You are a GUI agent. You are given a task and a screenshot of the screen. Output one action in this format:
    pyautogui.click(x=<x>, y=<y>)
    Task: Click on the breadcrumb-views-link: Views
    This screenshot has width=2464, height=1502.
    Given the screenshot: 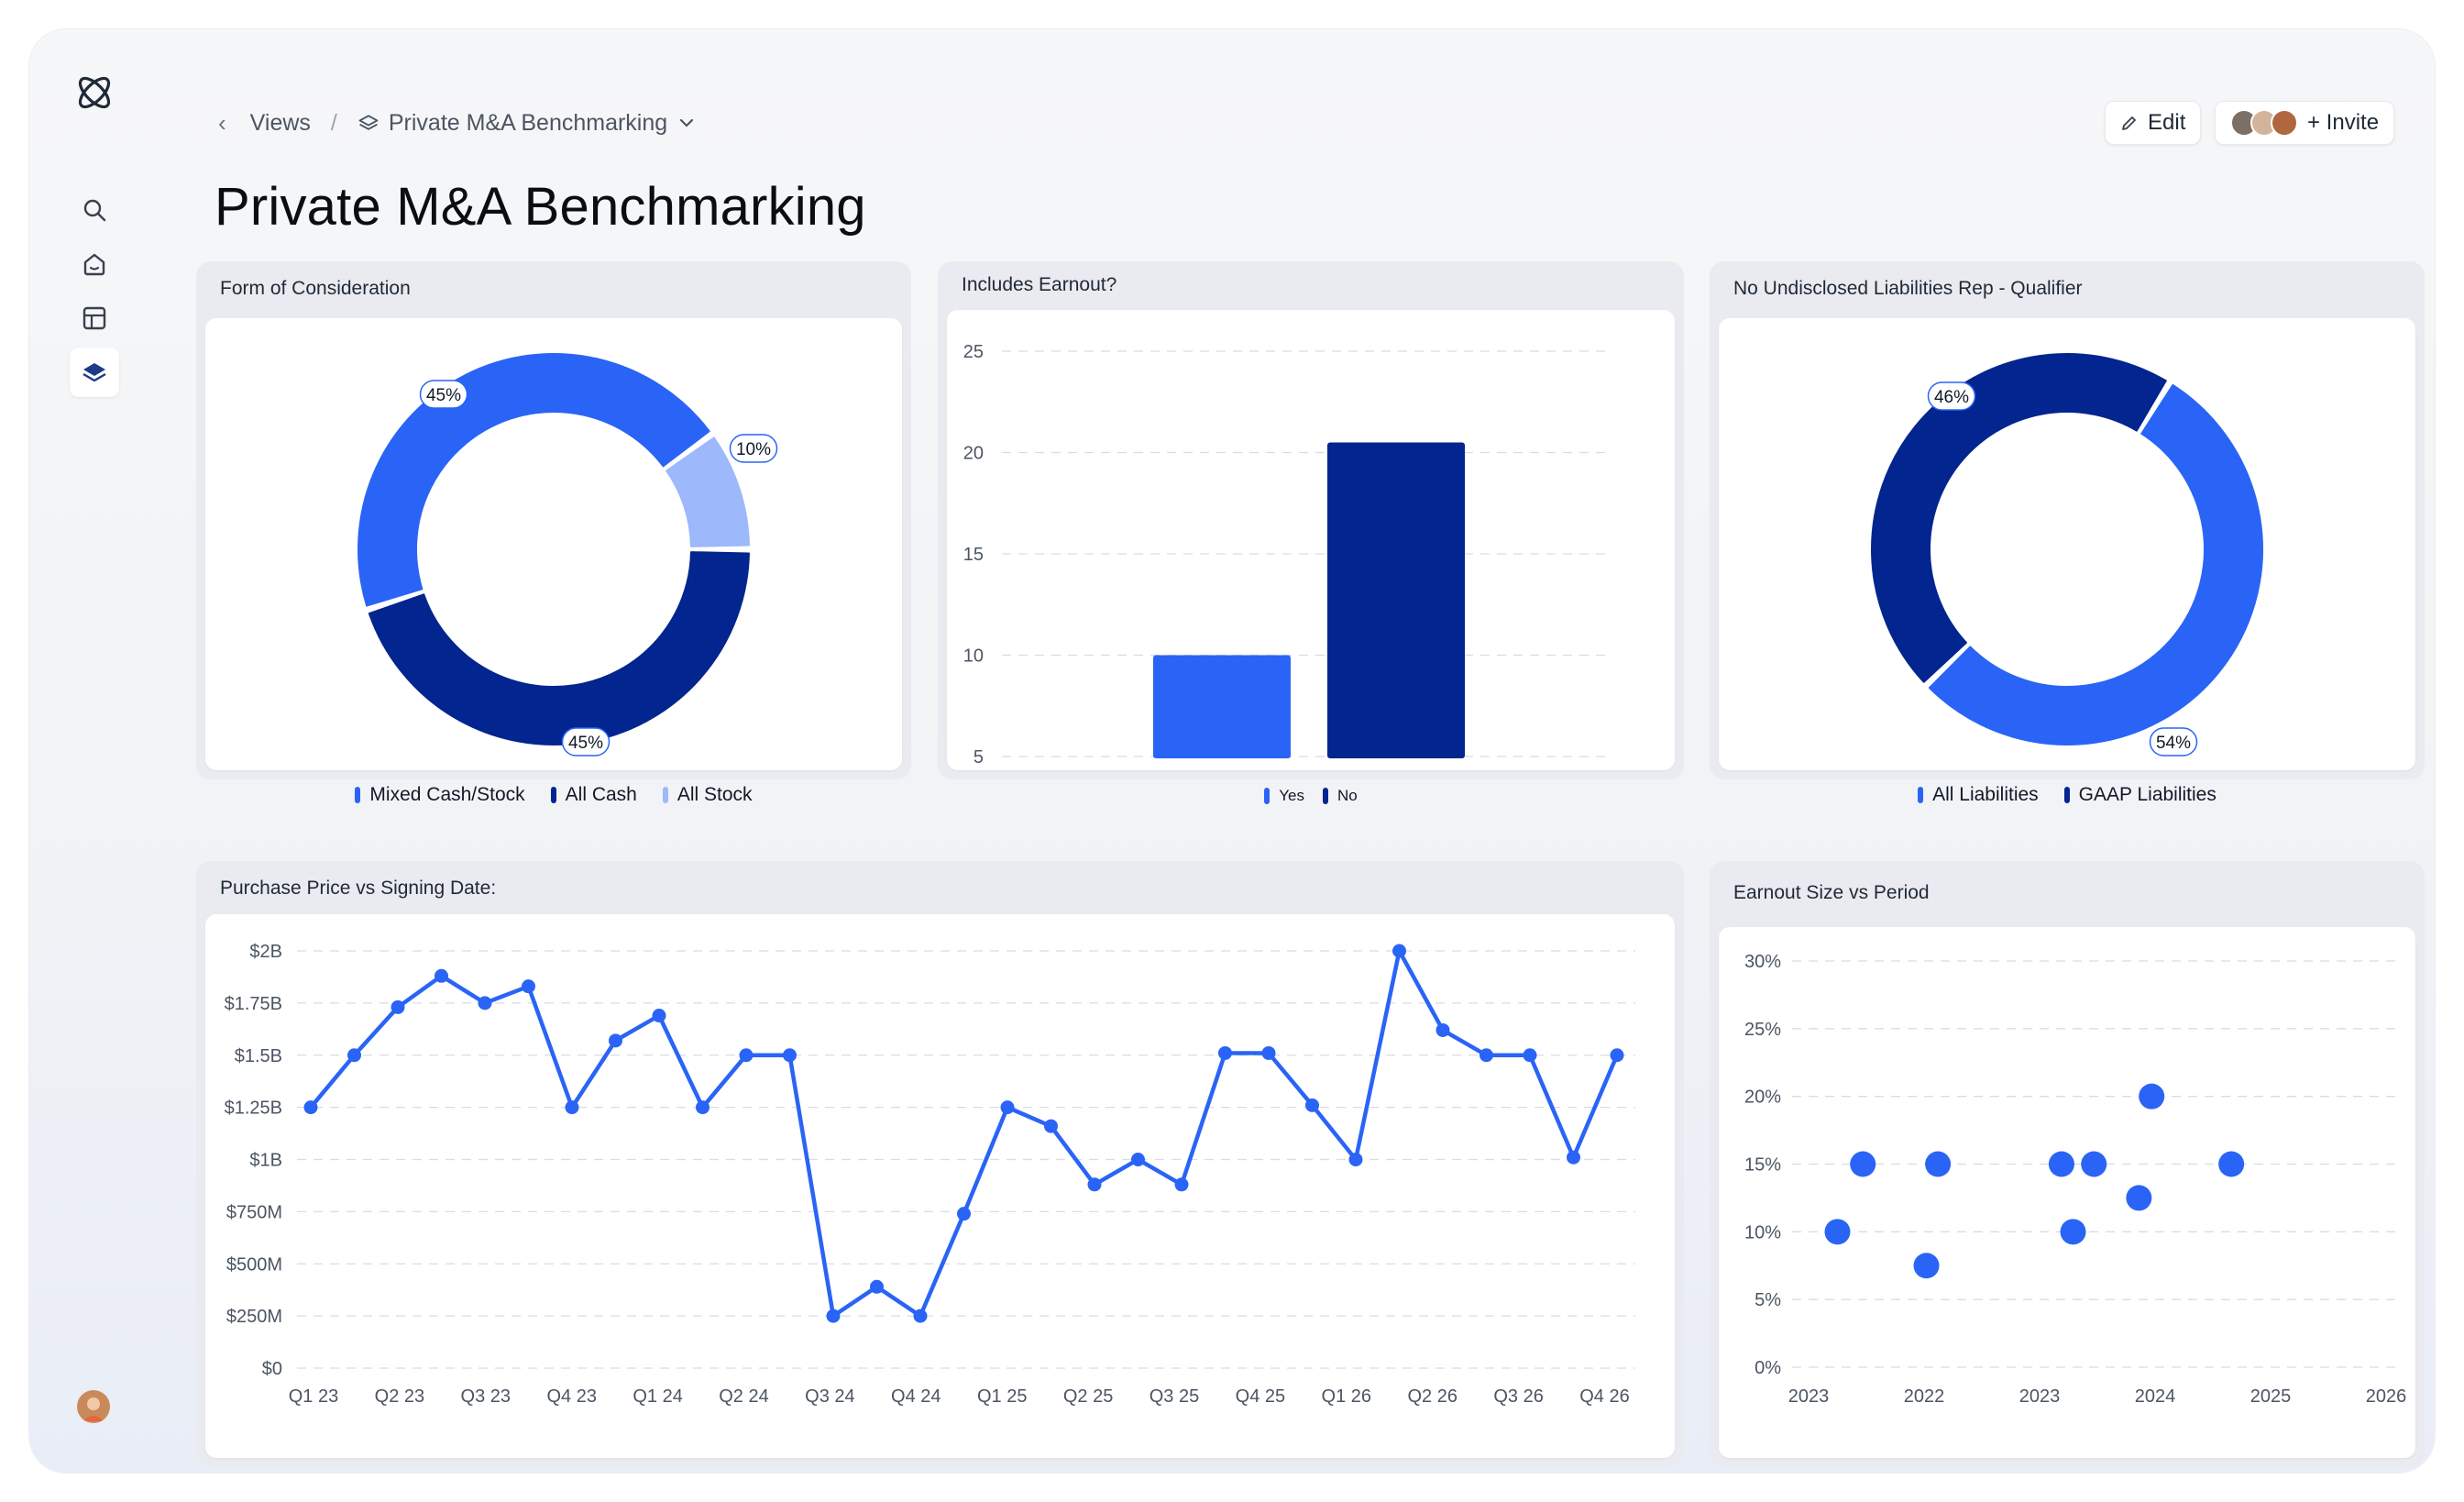 What is the action you would take?
    pyautogui.click(x=280, y=122)
    